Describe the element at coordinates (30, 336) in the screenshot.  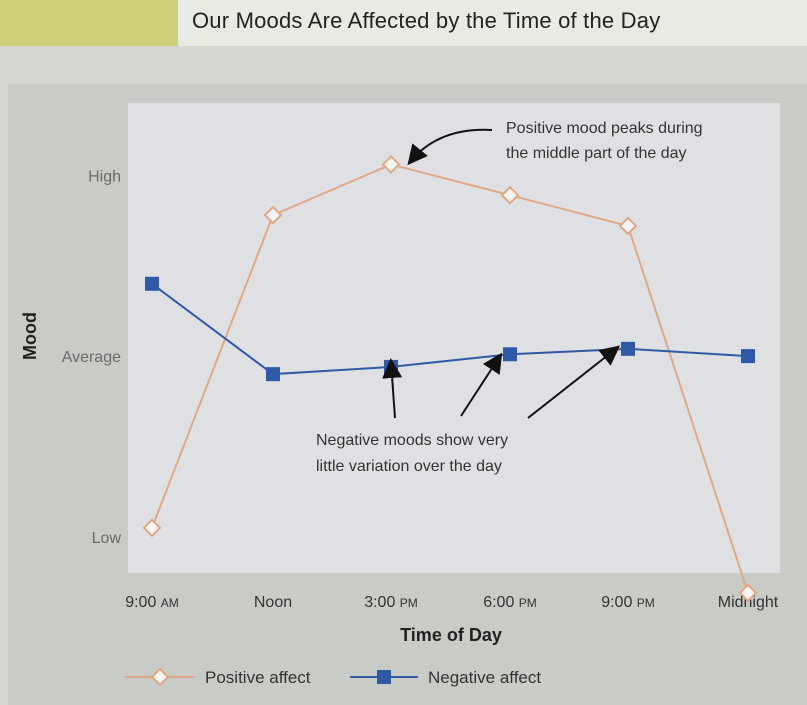
I see `y-axis-title: Mood` at that location.